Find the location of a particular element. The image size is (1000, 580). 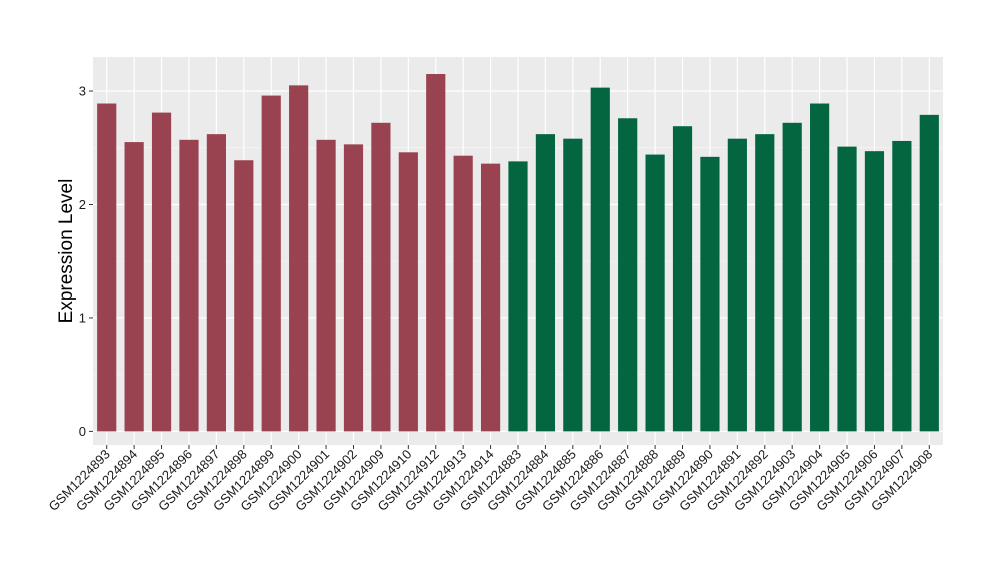

bar-GSM1224907 is located at coordinates (902, 286).